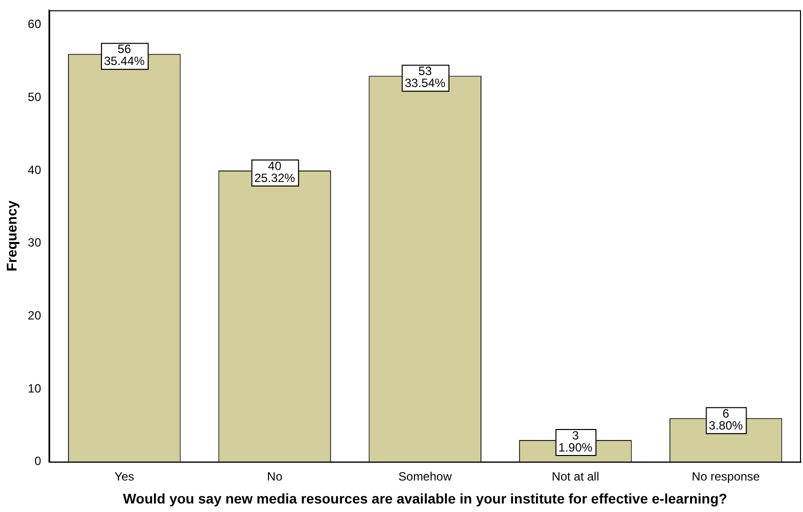  What do you see at coordinates (35, 315) in the screenshot?
I see `y-tick-label: 20` at bounding box center [35, 315].